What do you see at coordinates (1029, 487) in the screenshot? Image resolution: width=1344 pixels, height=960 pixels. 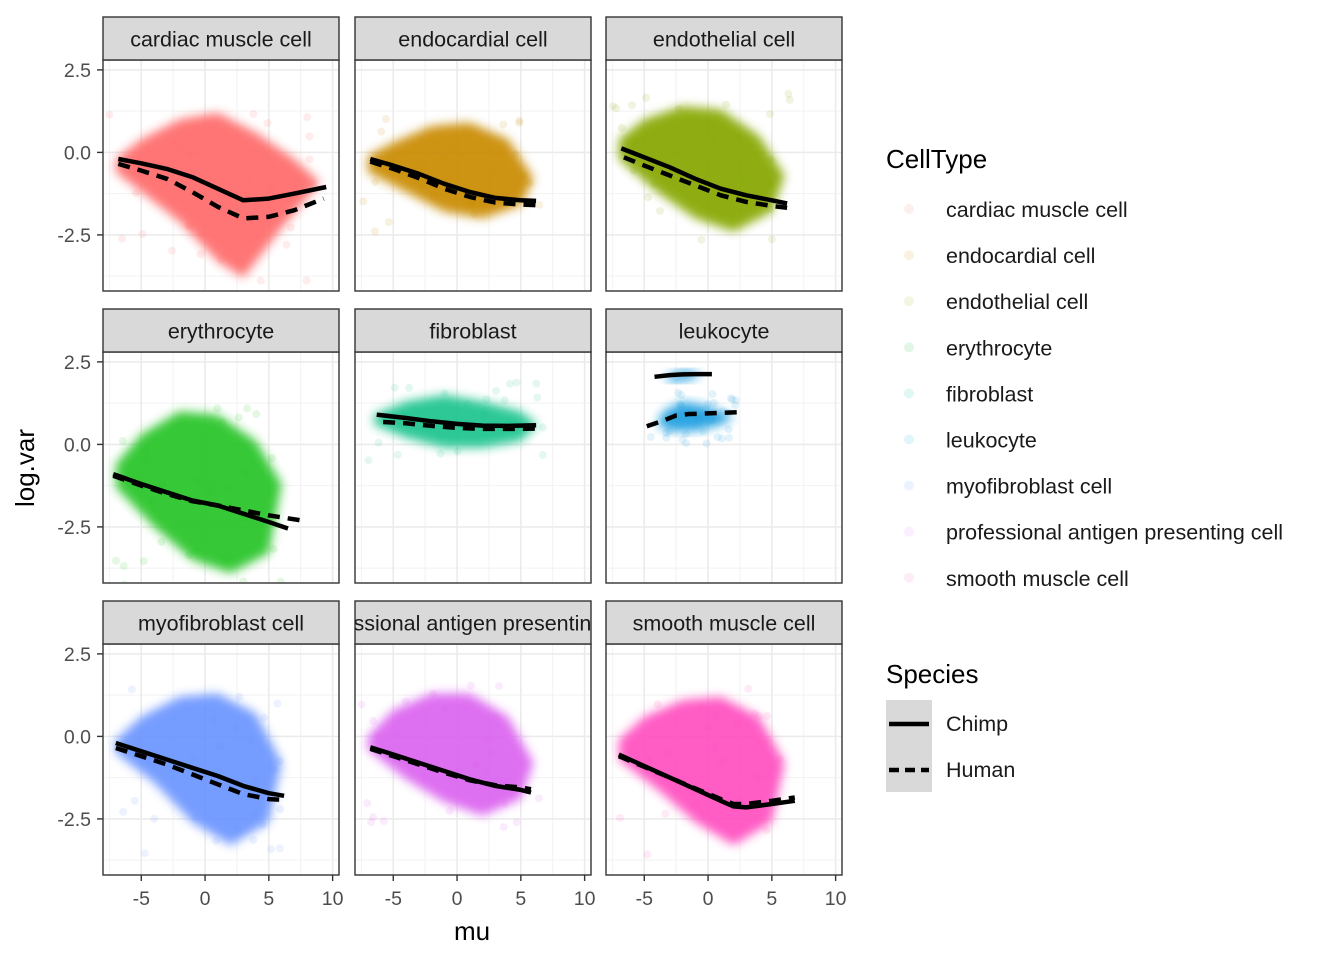 I see `legend-item-label: myofibroblast cell` at bounding box center [1029, 487].